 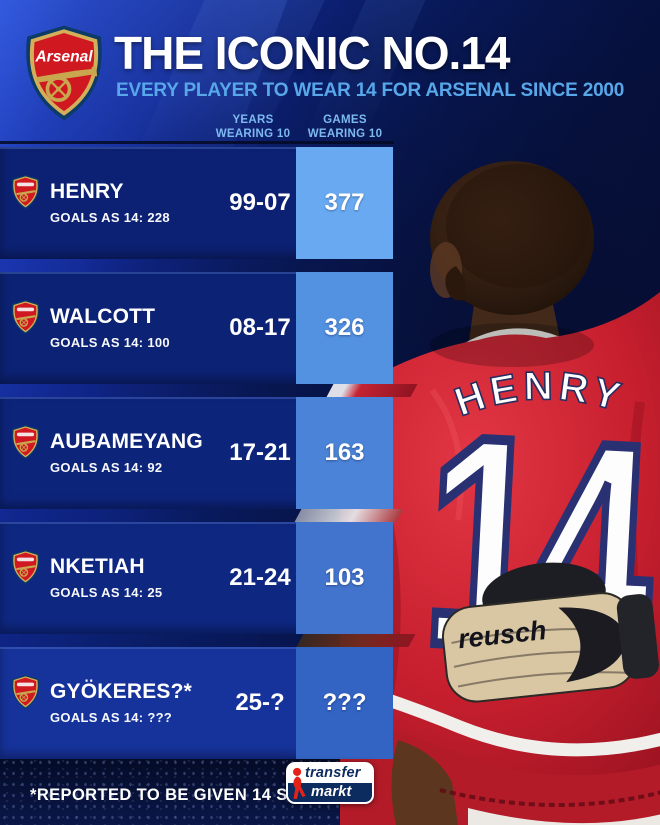 What do you see at coordinates (344, 703) in the screenshot?
I see `games-cell: ???` at bounding box center [344, 703].